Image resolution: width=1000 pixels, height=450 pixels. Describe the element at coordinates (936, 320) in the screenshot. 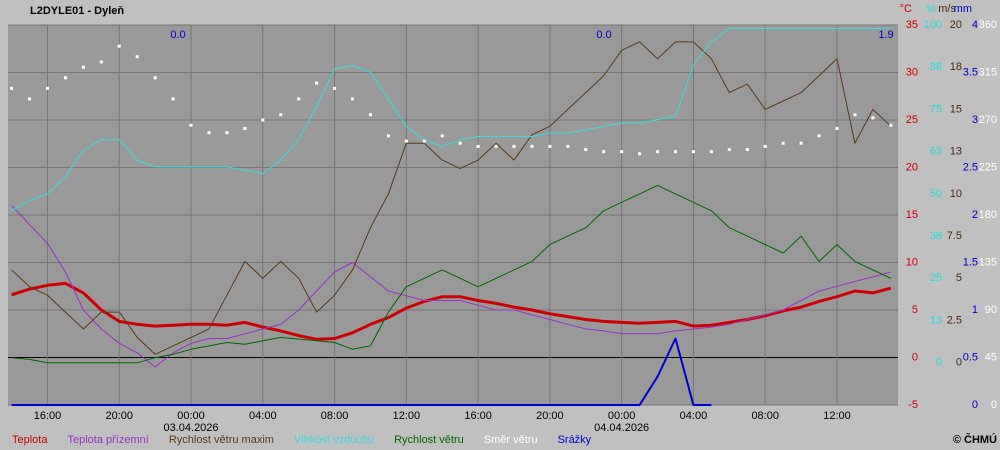

I see `y-tick-label: 13` at that location.